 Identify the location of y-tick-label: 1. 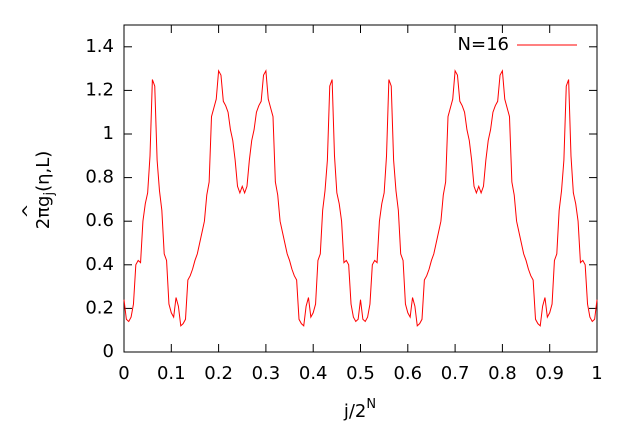
(108, 133).